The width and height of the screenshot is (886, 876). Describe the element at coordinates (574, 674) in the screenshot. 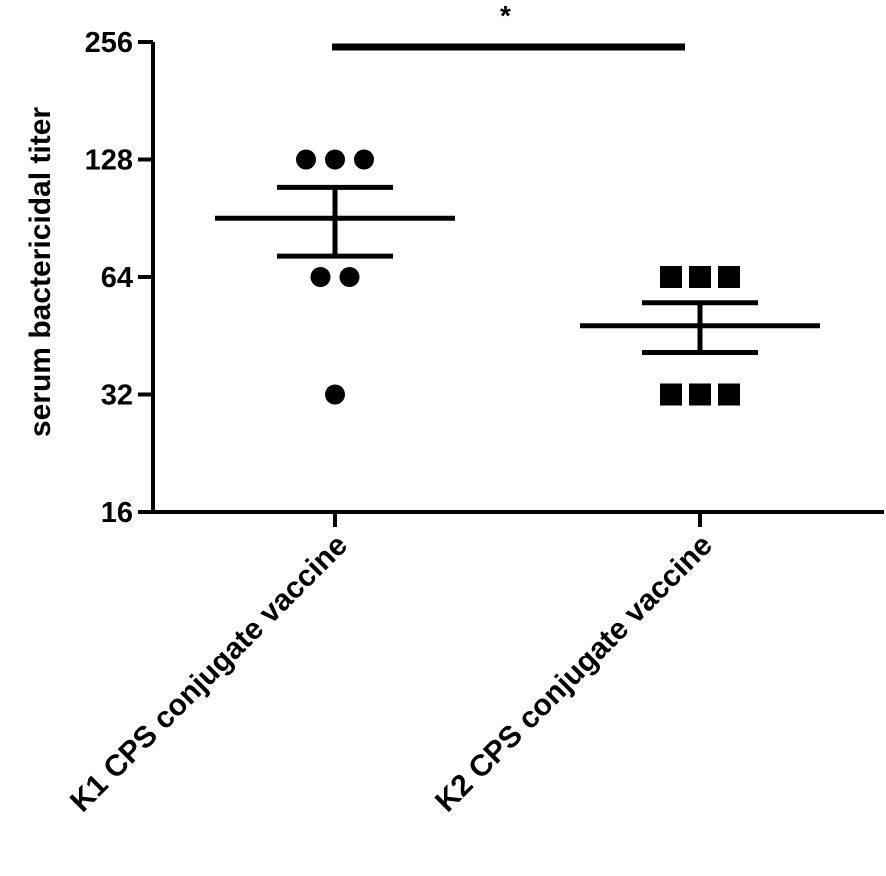

I see `x-category-label: K2 CPS conjugate vaccine` at that location.